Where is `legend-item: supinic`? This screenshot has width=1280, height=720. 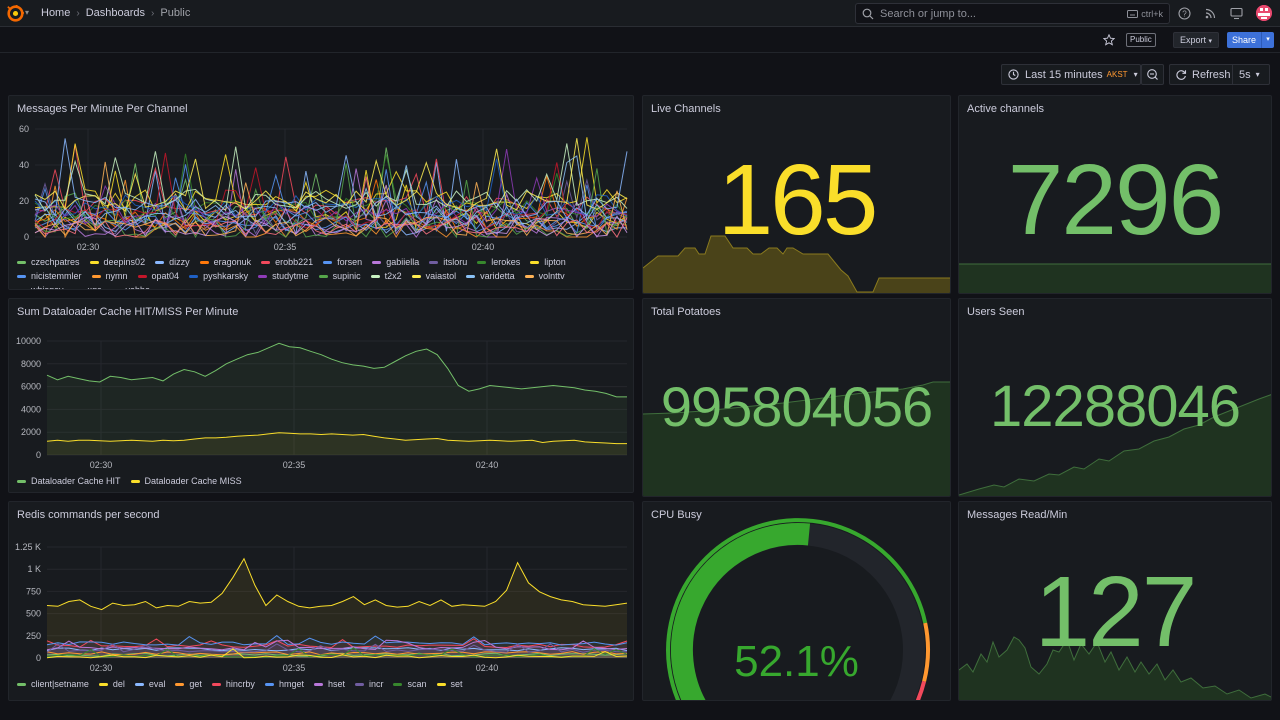
legend-item: supinic is located at coordinates (339, 276).